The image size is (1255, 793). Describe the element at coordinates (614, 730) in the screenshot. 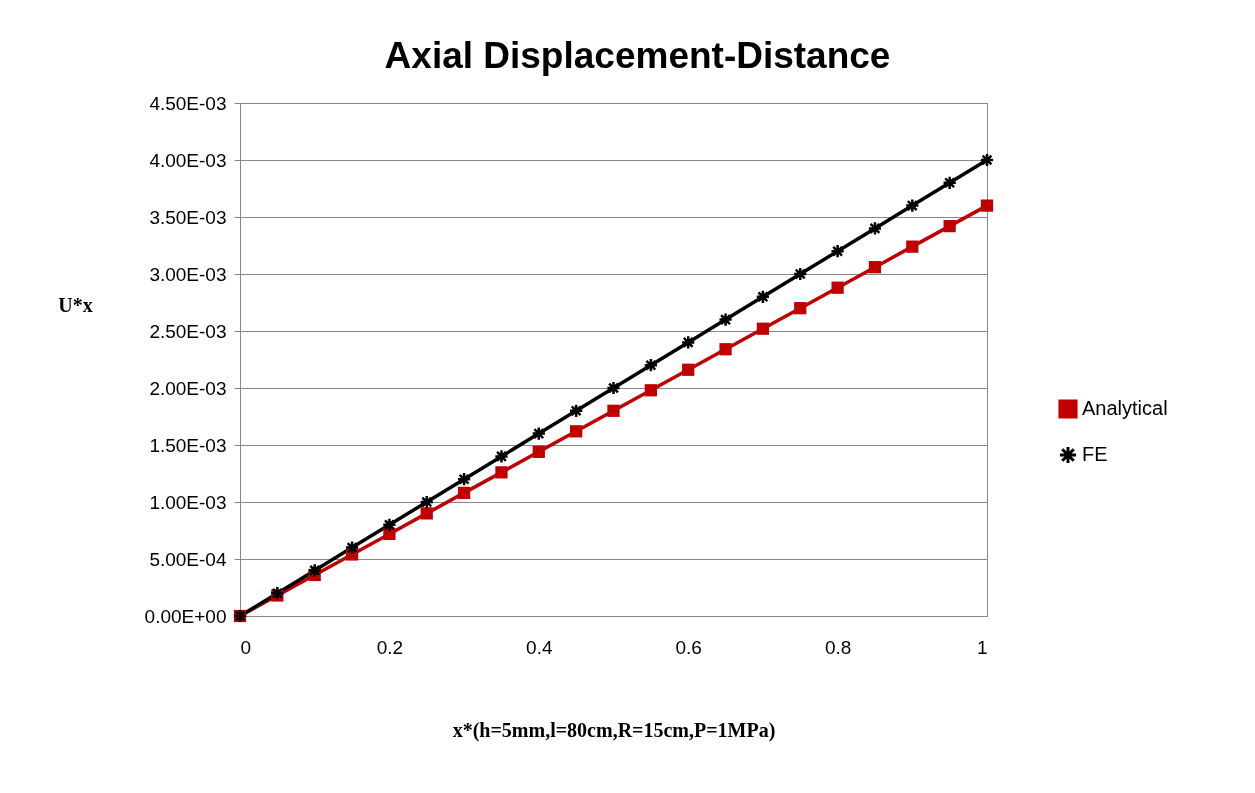

I see `x-axis-title: x*(h=5mm,l=80cm,R=15cm,P=1MPa)` at that location.